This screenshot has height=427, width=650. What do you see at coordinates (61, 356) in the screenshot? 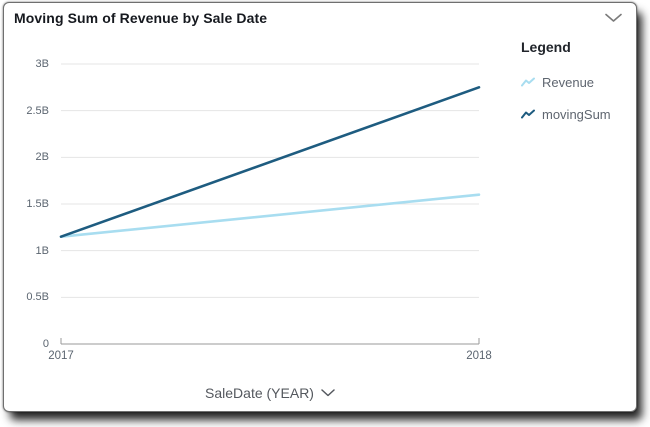
I see `x-axis-tick-label: 2017` at bounding box center [61, 356].